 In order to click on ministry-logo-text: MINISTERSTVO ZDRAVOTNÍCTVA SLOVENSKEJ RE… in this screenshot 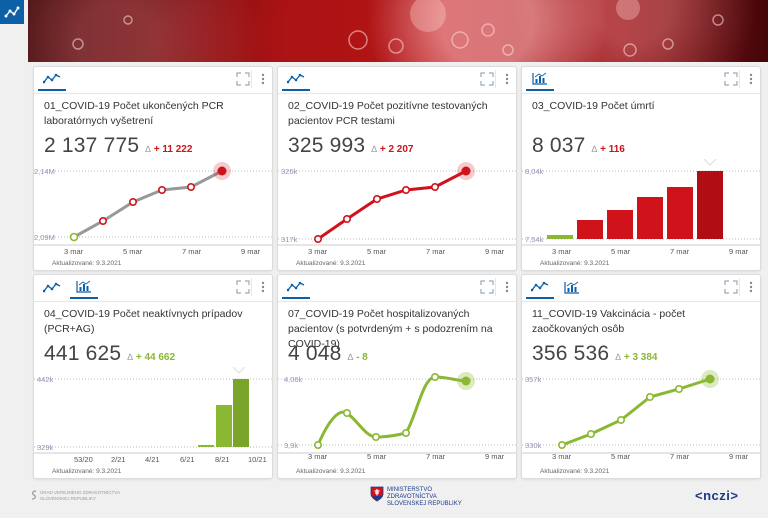, I will do `click(424, 497)`.